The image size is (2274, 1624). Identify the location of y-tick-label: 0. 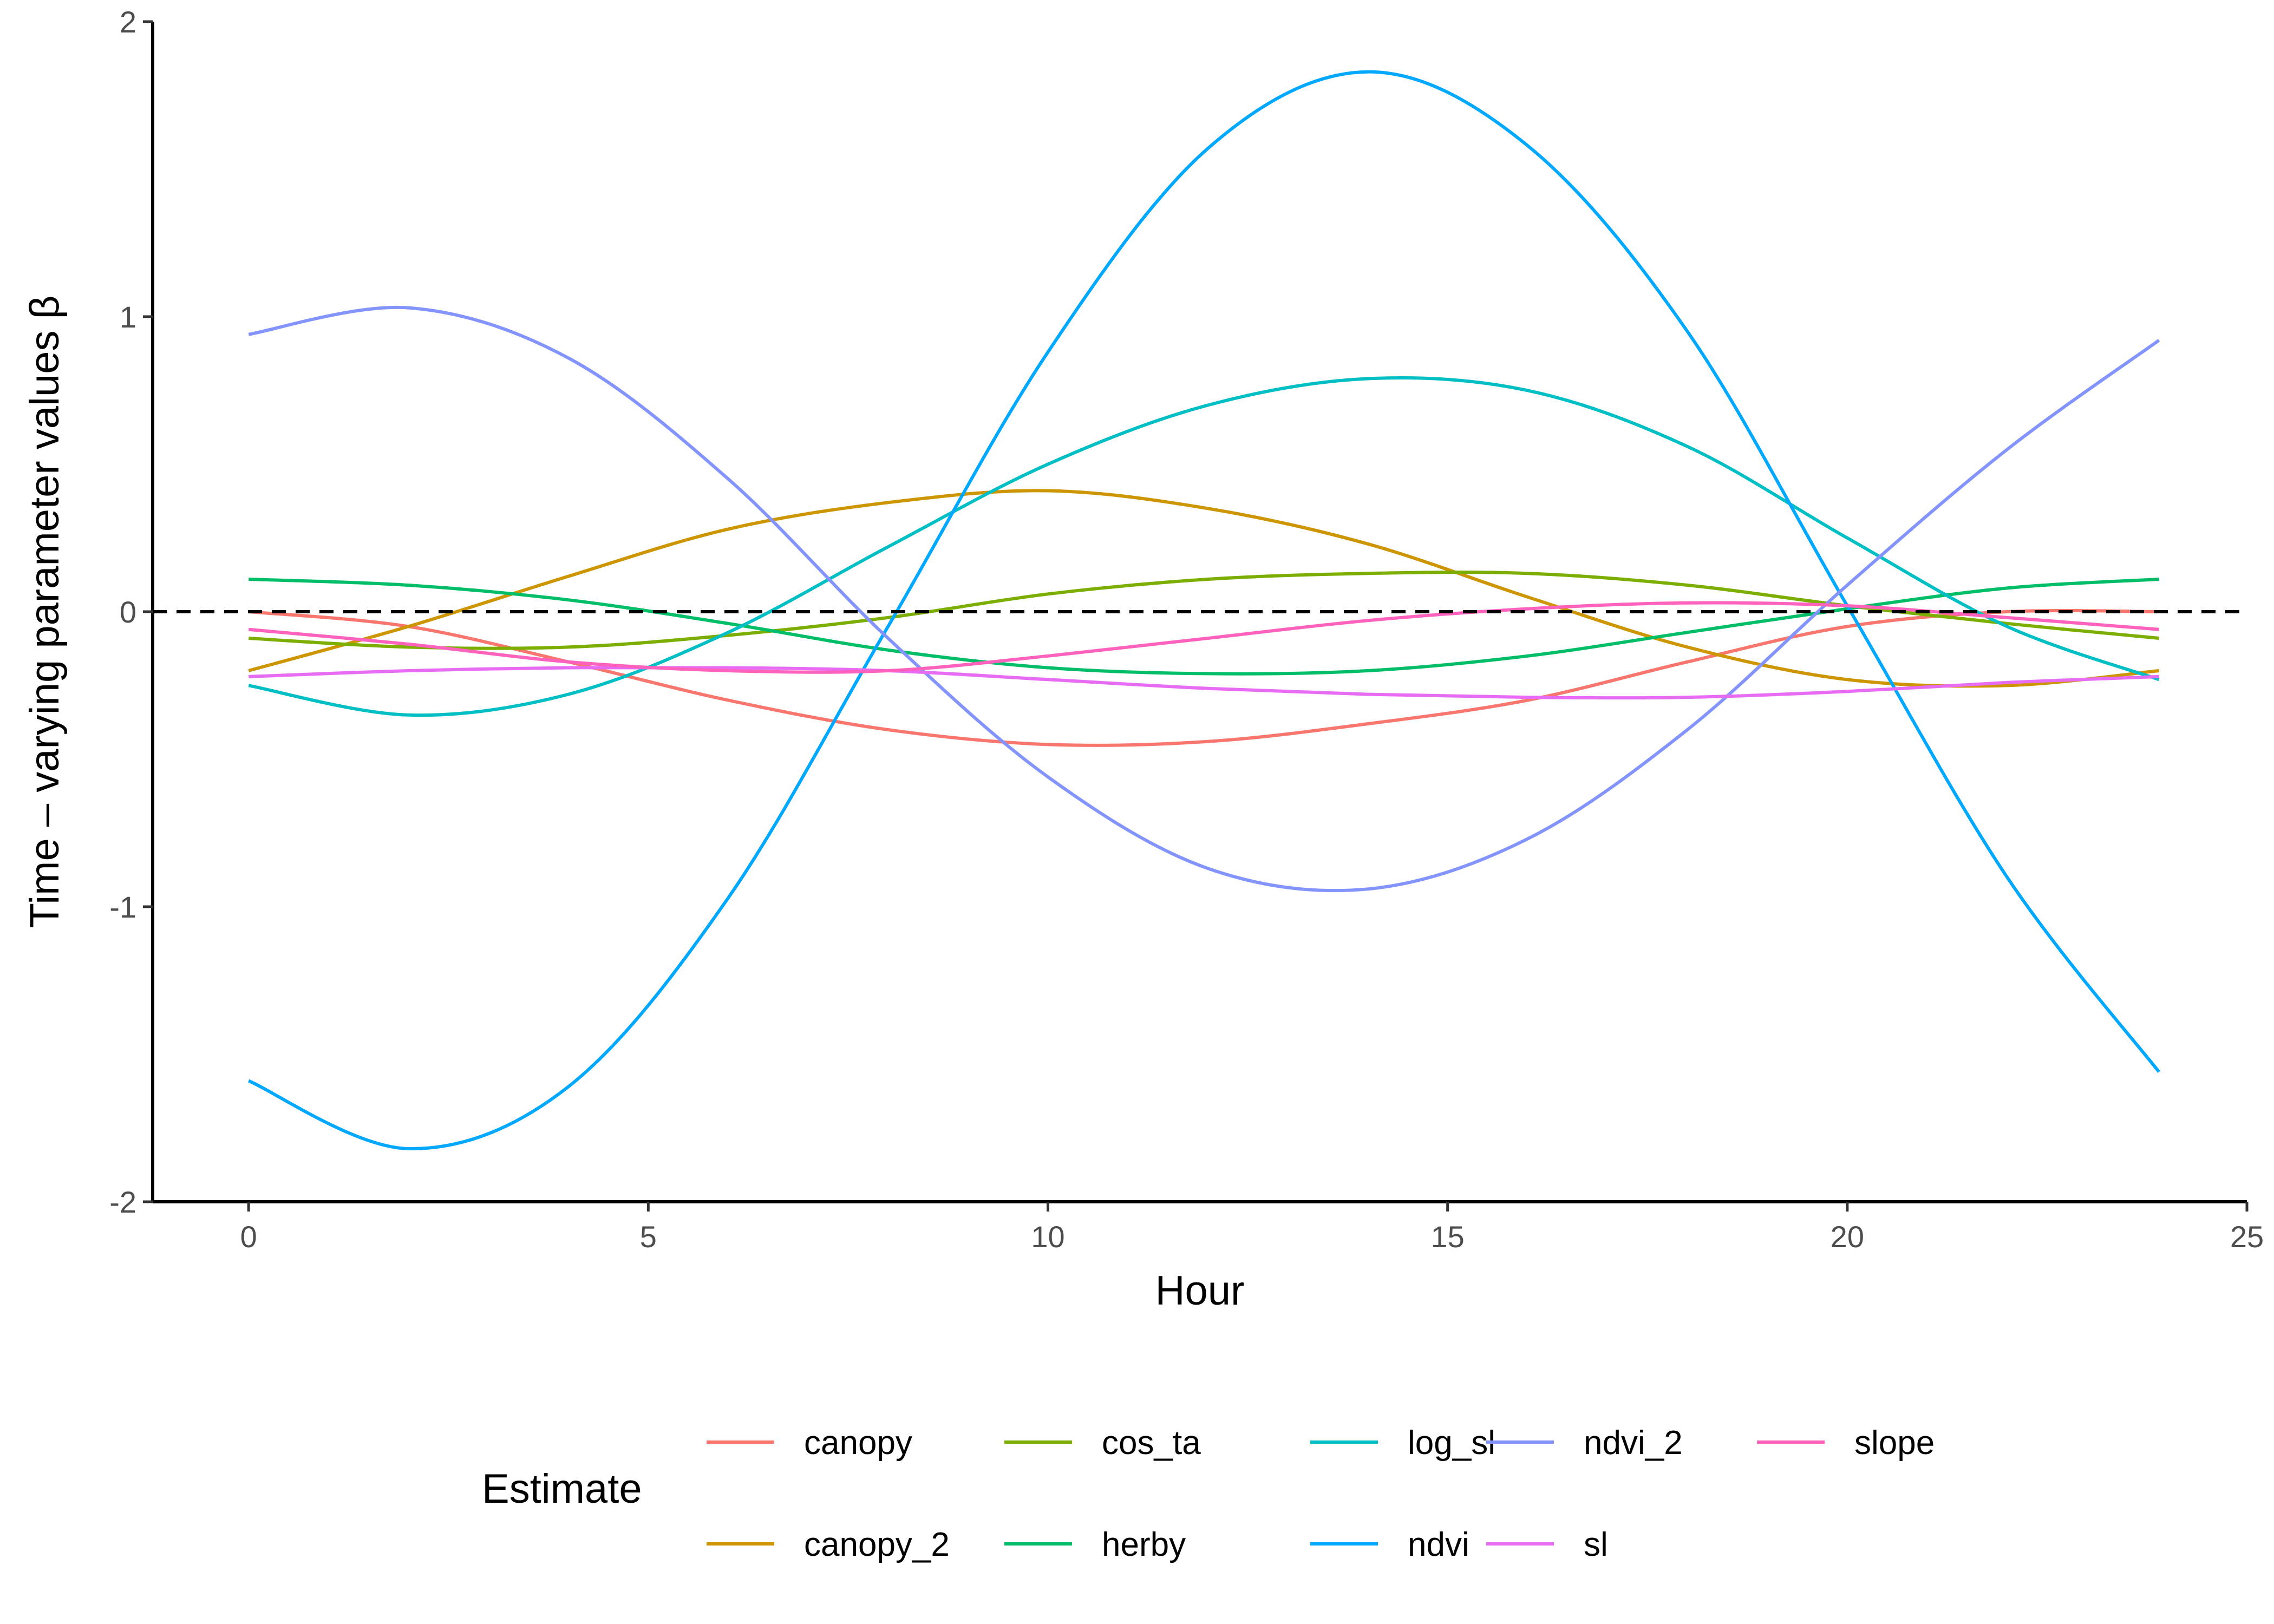
(128, 612).